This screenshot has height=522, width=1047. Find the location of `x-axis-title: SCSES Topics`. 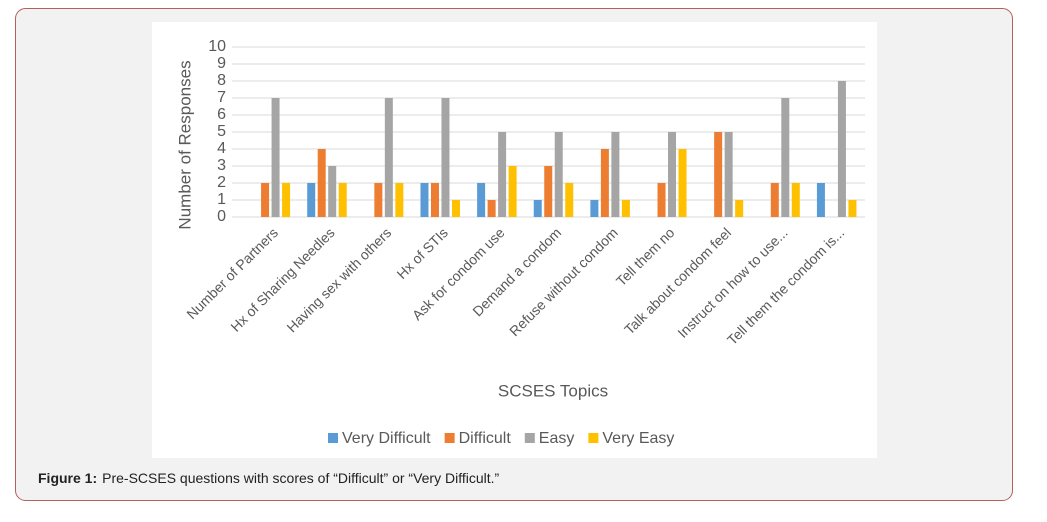

x-axis-title: SCSES Topics is located at coordinates (553, 390).